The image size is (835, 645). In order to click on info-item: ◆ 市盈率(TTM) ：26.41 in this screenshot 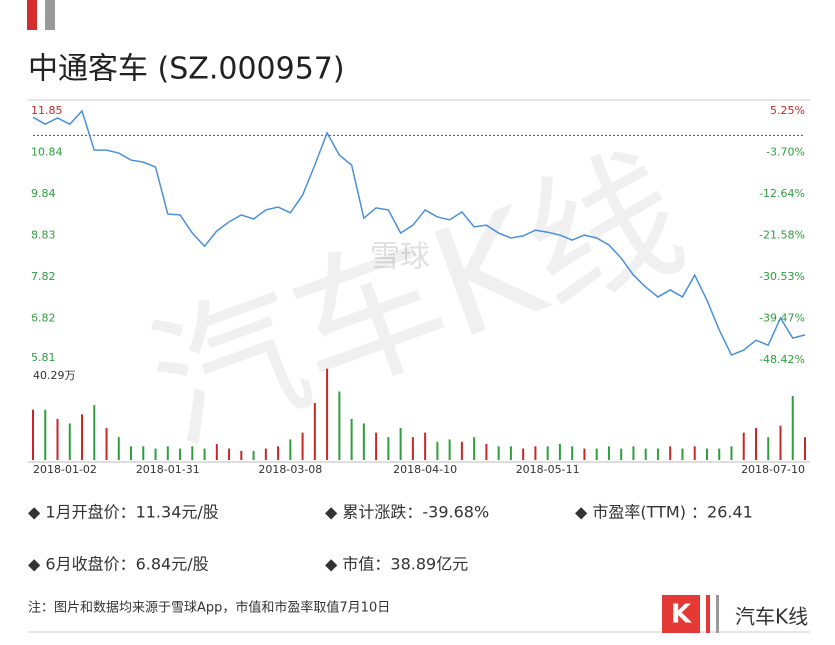, I will do `click(664, 512)`.